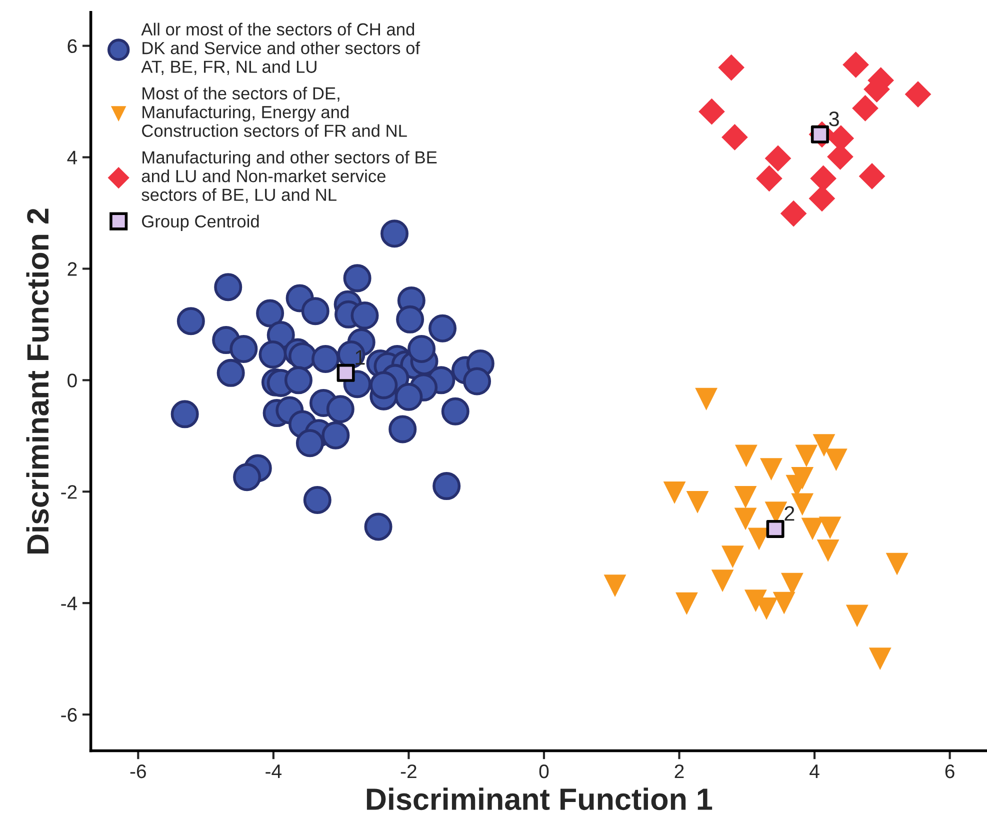  I want to click on y-axis-title: Discriminant Function 2, so click(37, 381).